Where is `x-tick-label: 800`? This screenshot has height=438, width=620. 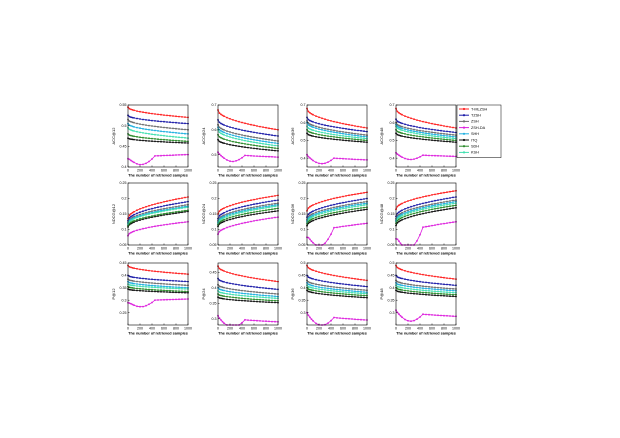
x-tick-label: 800 is located at coordinates (355, 249).